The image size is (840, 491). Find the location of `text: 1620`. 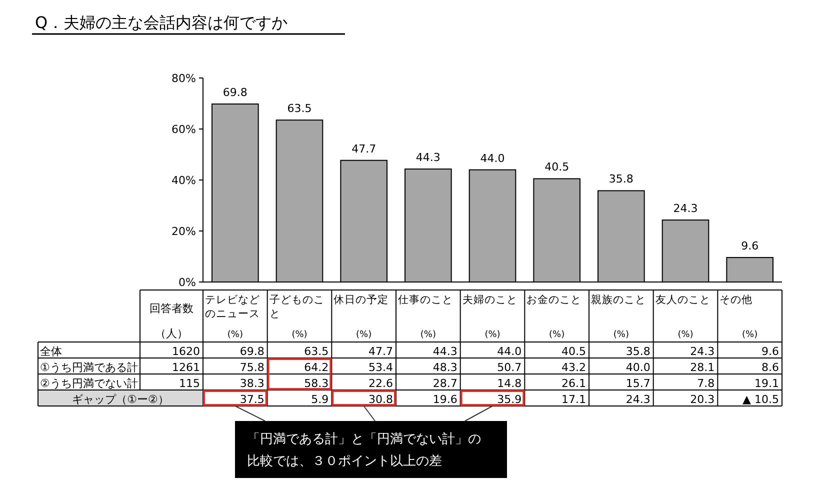

text: 1620 is located at coordinates (186, 351).